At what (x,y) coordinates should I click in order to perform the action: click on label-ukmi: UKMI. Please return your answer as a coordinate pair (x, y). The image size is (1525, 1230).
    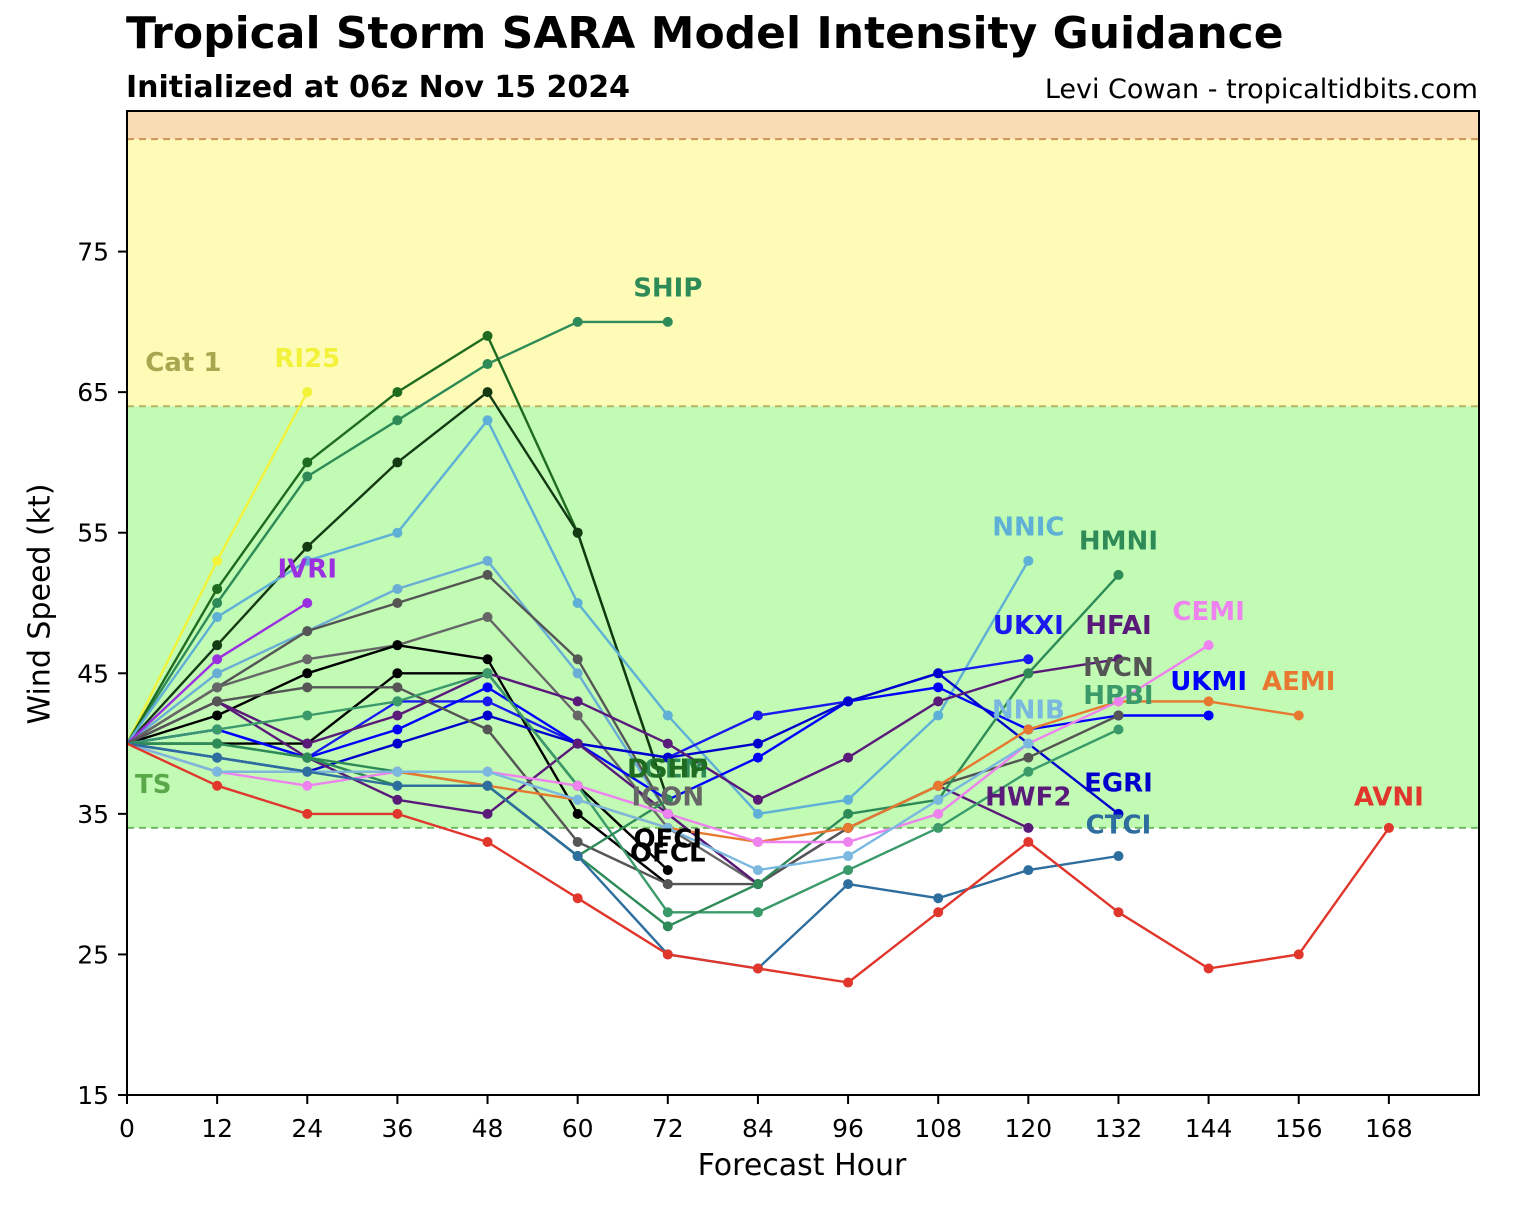
    Looking at the image, I should click on (1208, 682).